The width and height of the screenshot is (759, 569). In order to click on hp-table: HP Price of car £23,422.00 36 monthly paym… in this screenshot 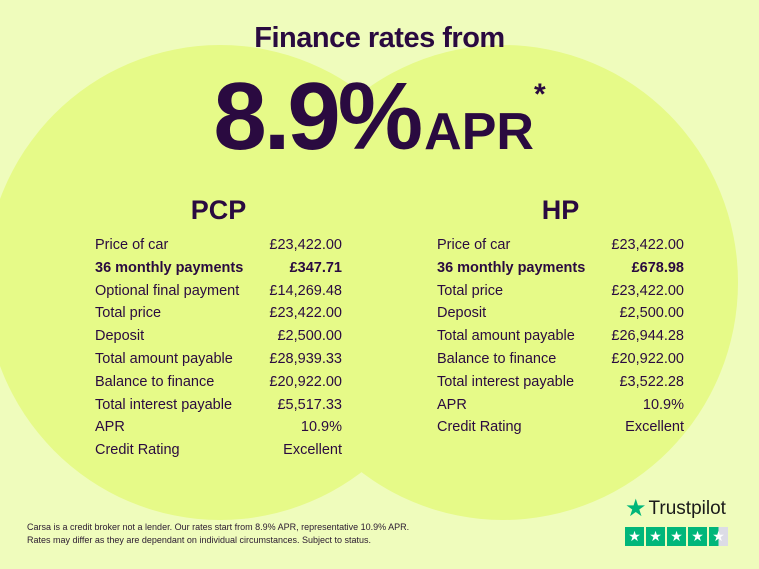, I will do `click(560, 317)`.